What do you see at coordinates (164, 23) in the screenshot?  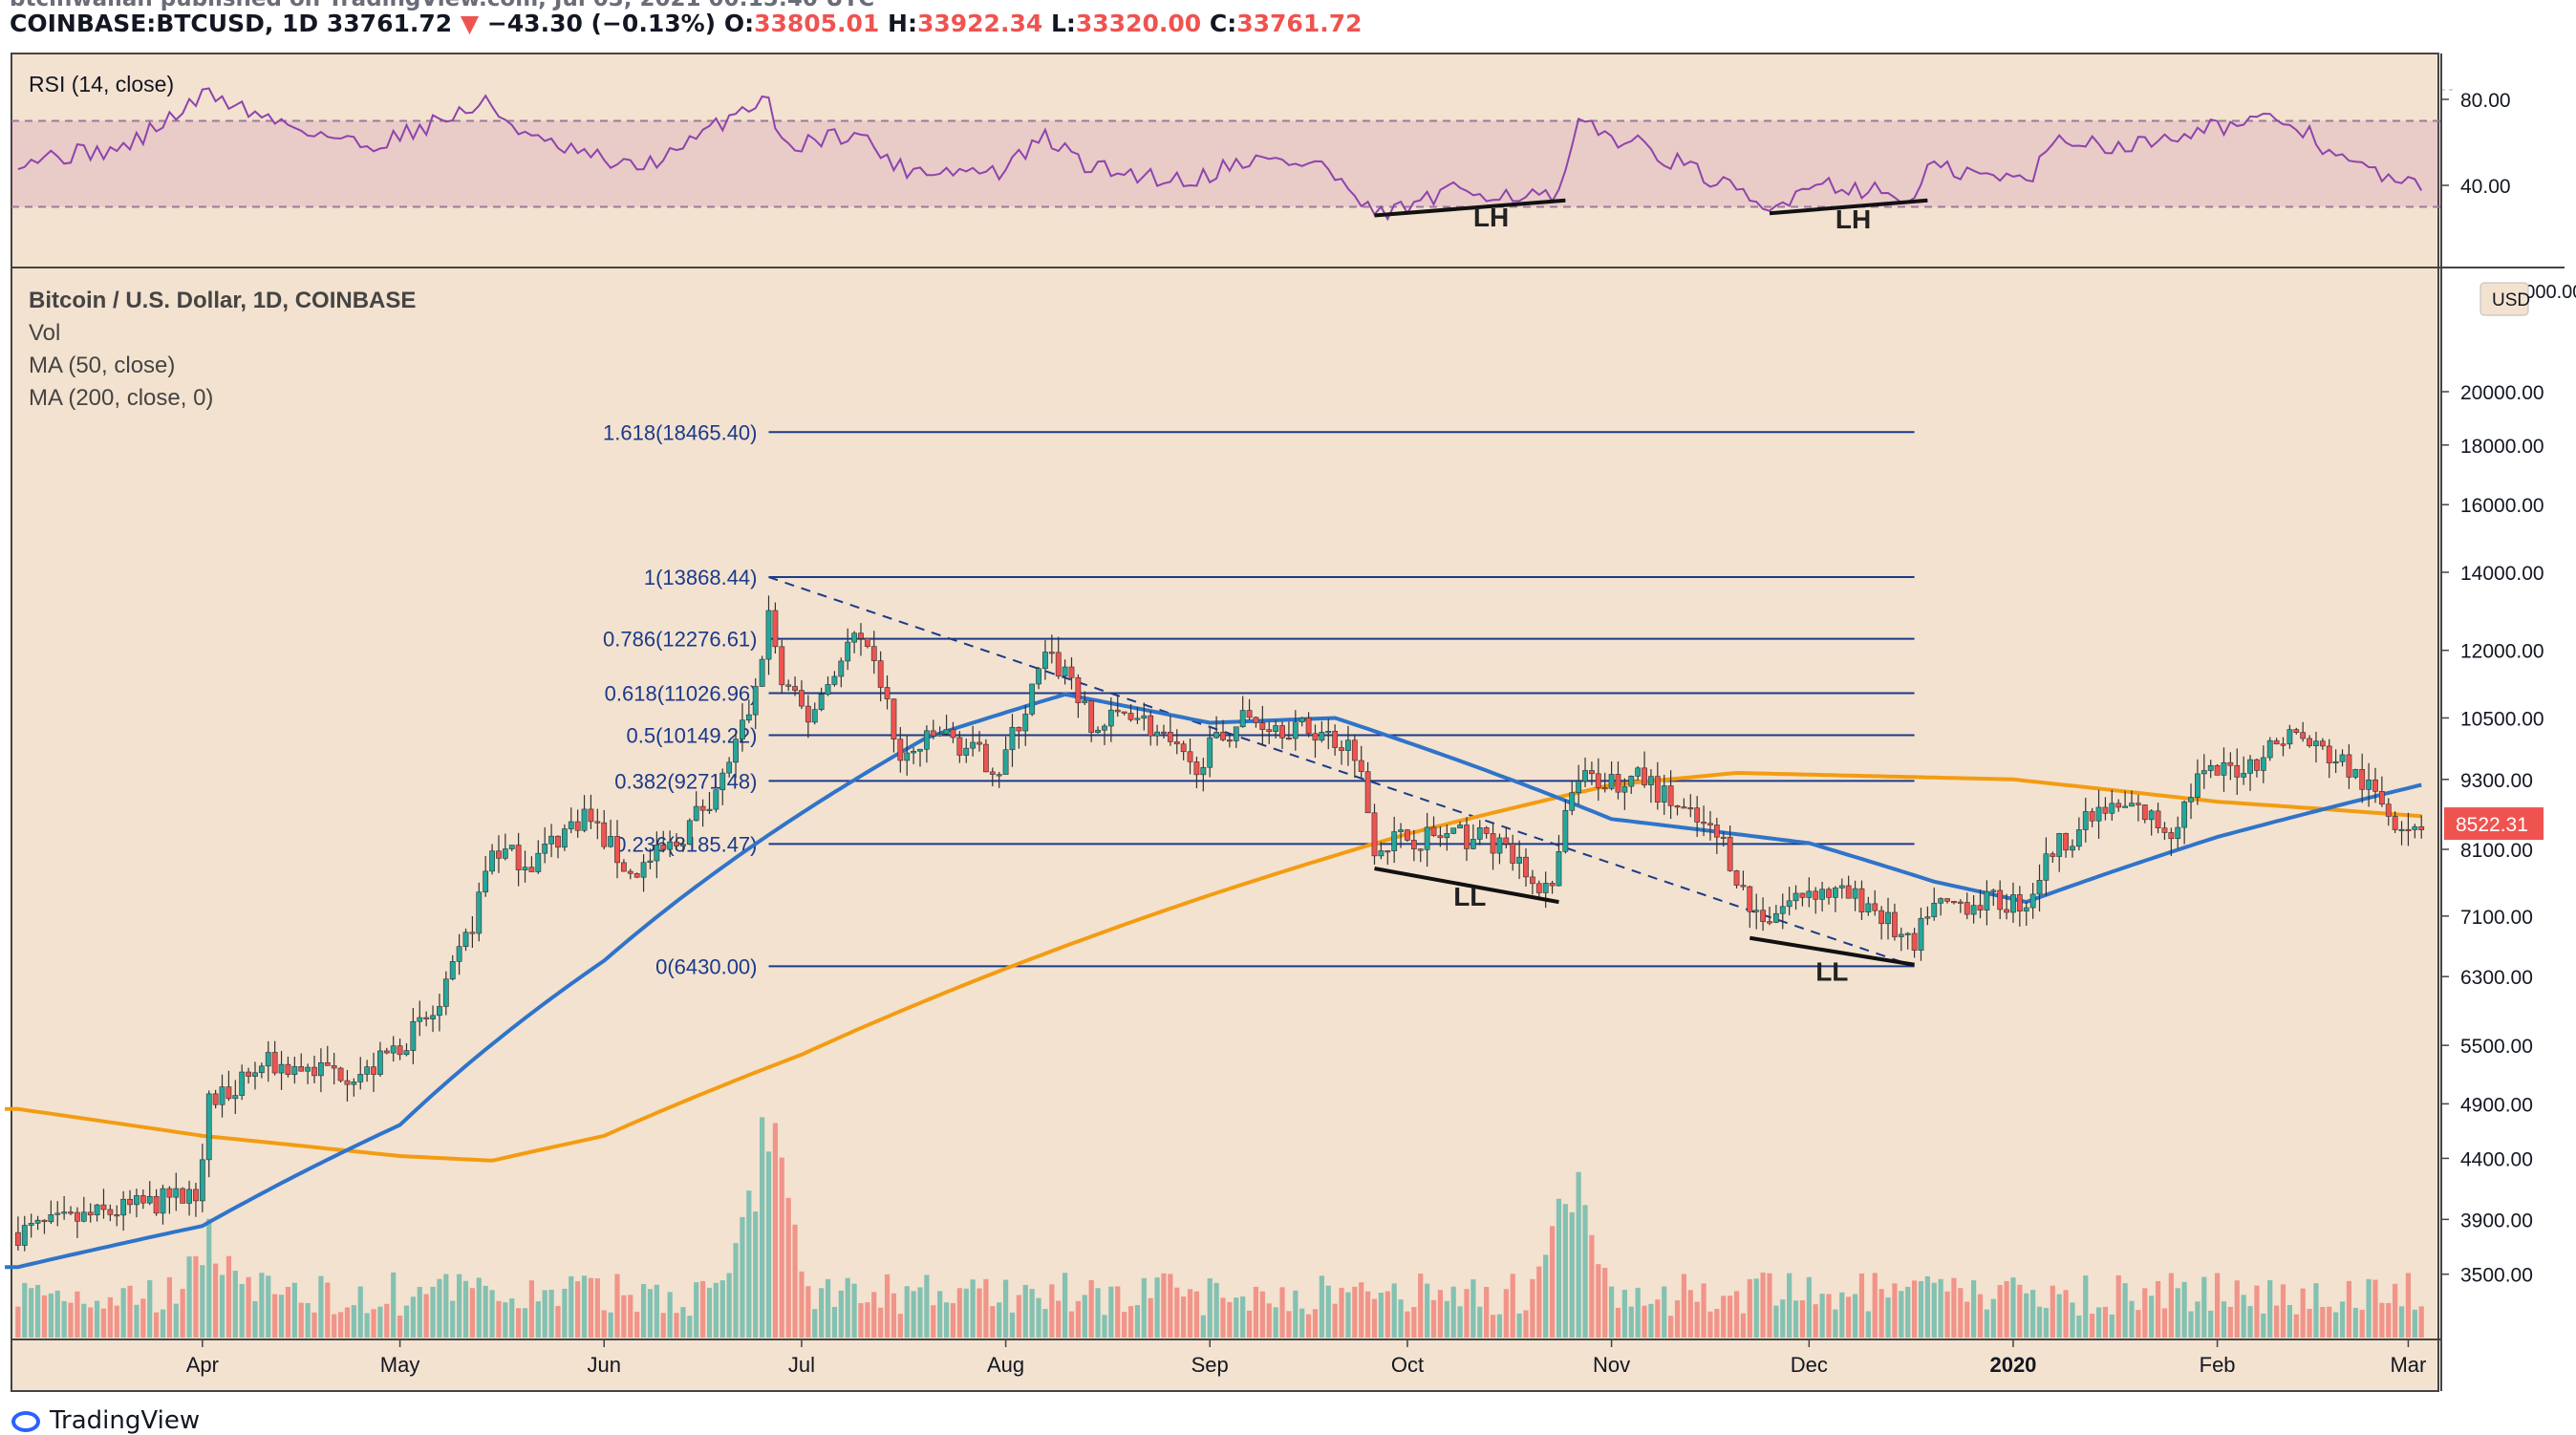 I see `symbol-label: COINBASE:BTCUSD, 1D` at bounding box center [164, 23].